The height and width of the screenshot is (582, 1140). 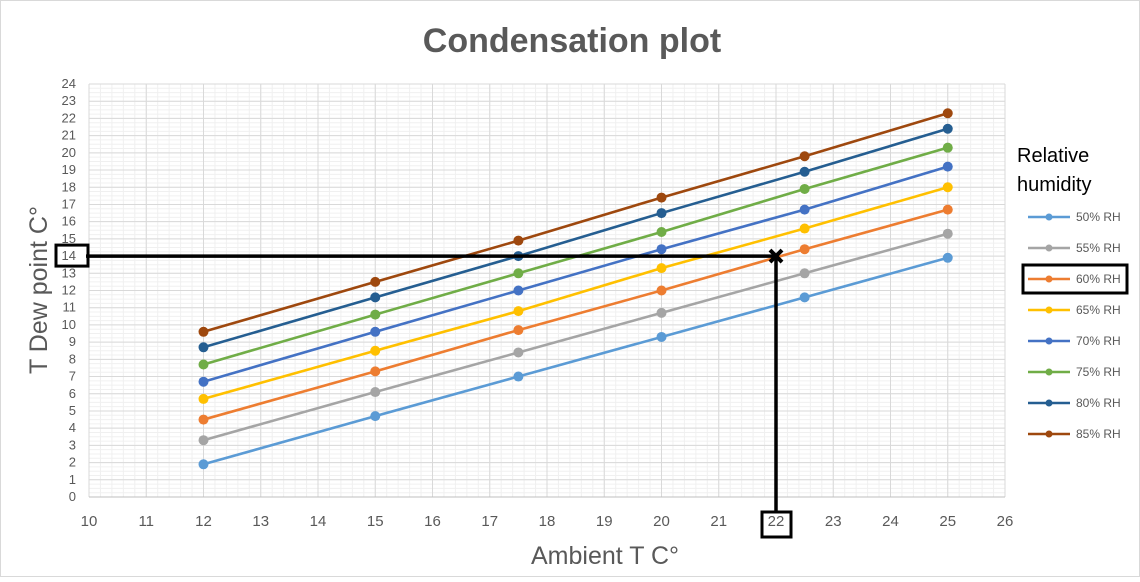 What do you see at coordinates (605, 556) in the screenshot?
I see `x-axis-label: Ambient T C°` at bounding box center [605, 556].